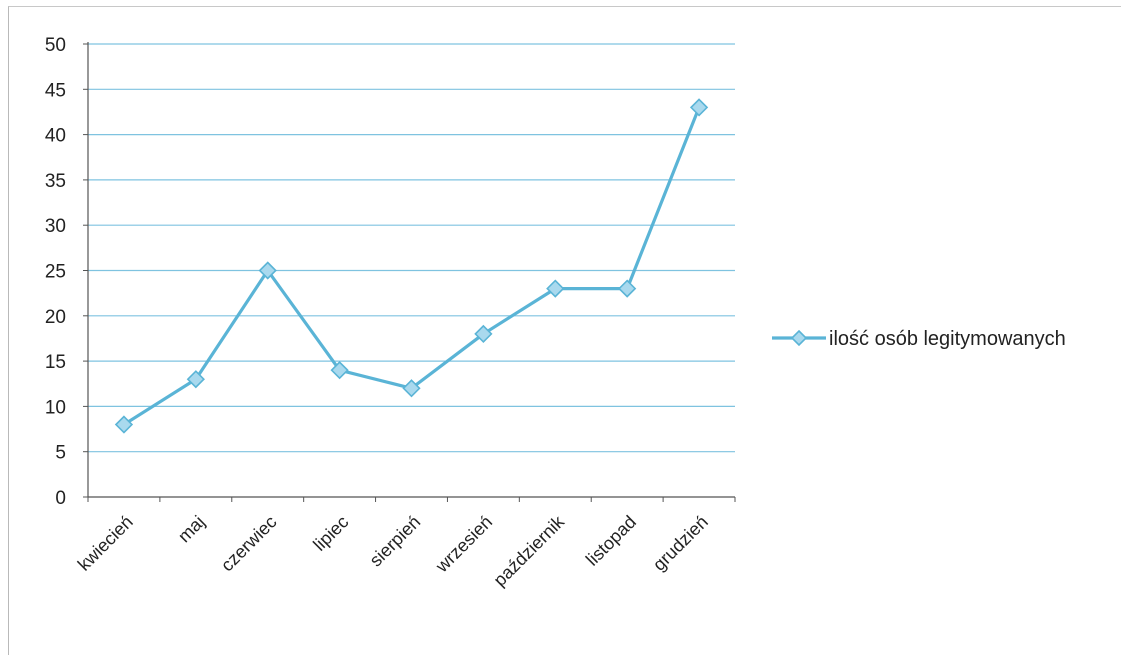 This screenshot has width=1122, height=656. Describe the element at coordinates (55, 317) in the screenshot. I see `y-tick-label: 20` at that location.